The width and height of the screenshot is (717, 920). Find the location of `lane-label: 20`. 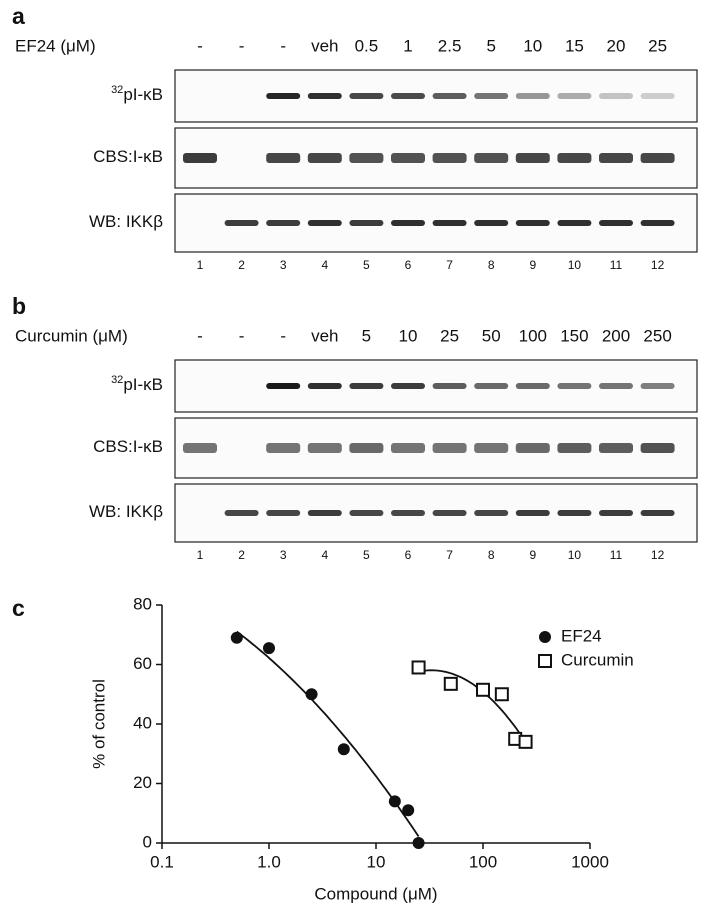

lane-label: 20 is located at coordinates (616, 45).